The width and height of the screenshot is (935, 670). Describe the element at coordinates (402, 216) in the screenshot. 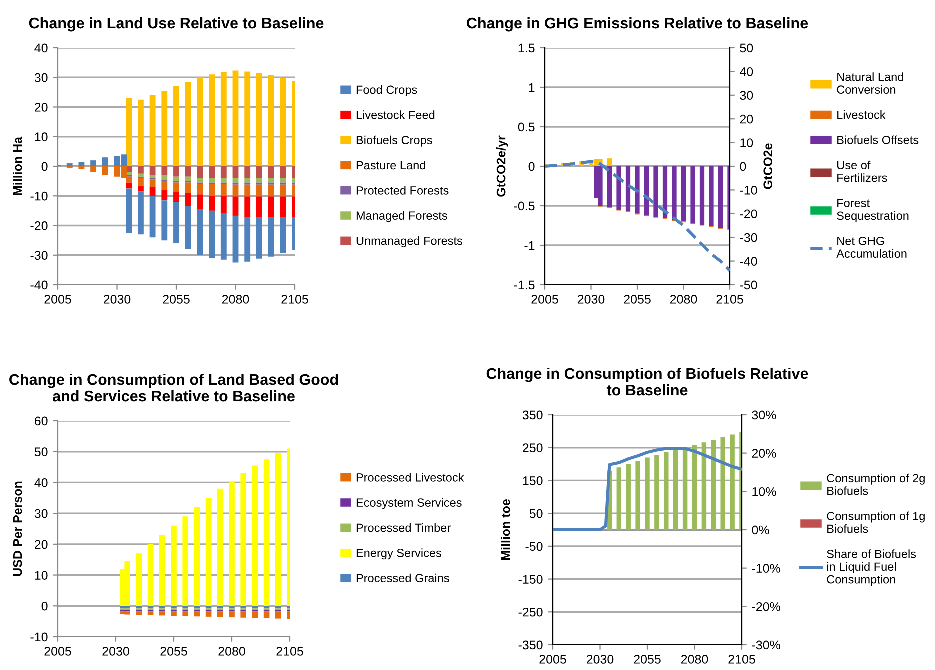

I see `legend-label: Managed Forests` at that location.